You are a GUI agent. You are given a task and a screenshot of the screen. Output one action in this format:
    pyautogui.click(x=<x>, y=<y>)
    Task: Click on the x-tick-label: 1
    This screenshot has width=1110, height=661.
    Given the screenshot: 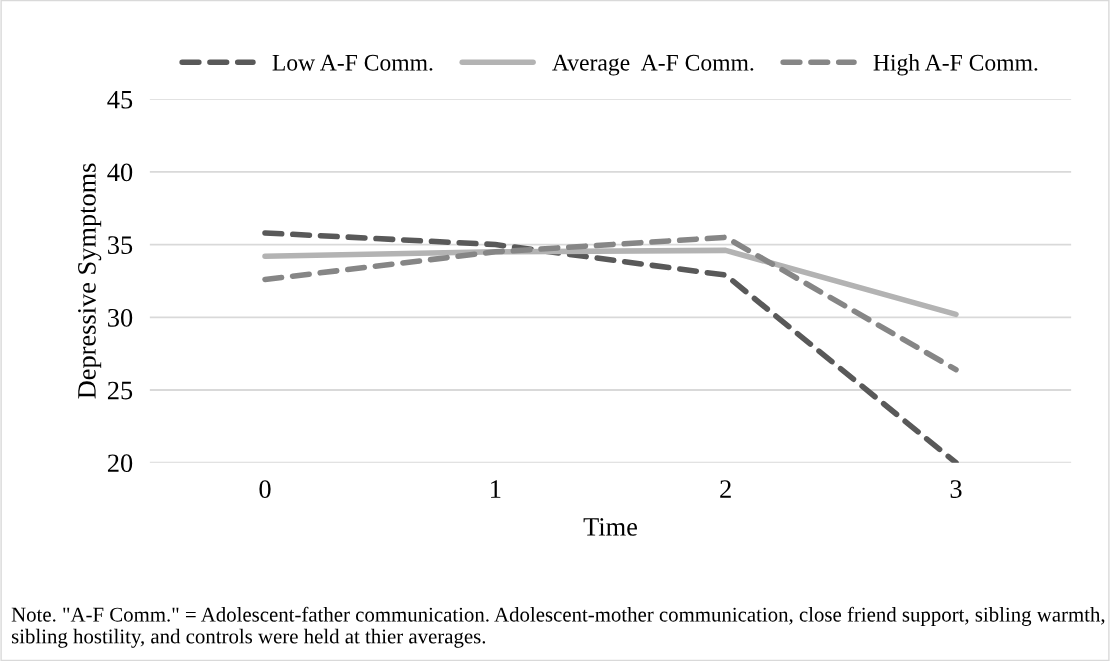 What is the action you would take?
    pyautogui.click(x=496, y=489)
    